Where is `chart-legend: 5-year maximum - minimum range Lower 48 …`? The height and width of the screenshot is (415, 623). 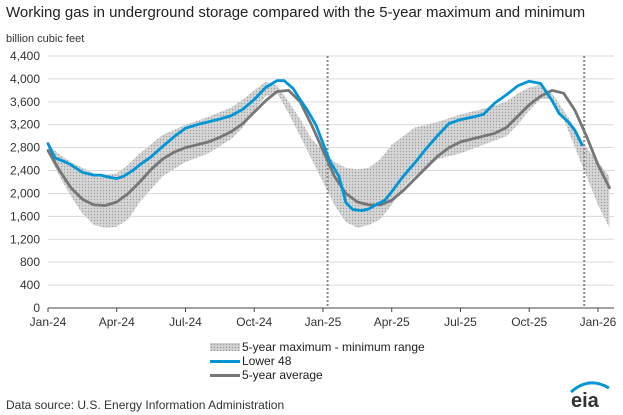 chart-legend: 5-year maximum - minimum range Lower 48 … is located at coordinates (317, 361).